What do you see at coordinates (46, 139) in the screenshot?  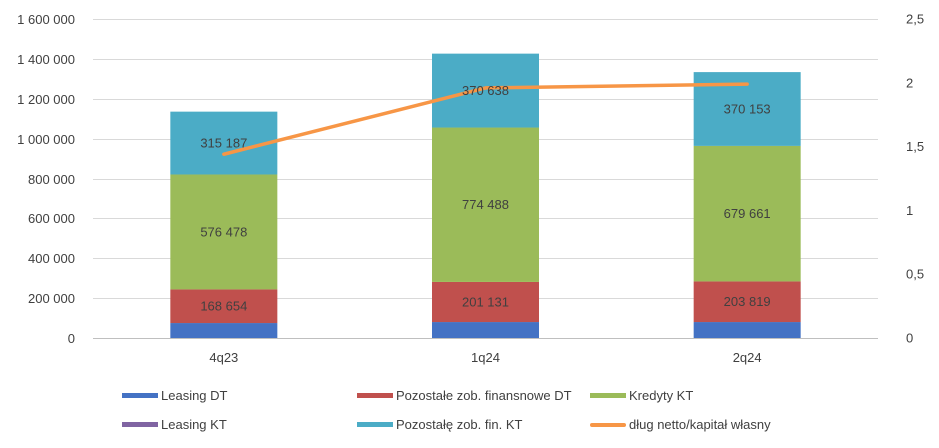 I see `y-tick-label: 1 000 000` at bounding box center [46, 139].